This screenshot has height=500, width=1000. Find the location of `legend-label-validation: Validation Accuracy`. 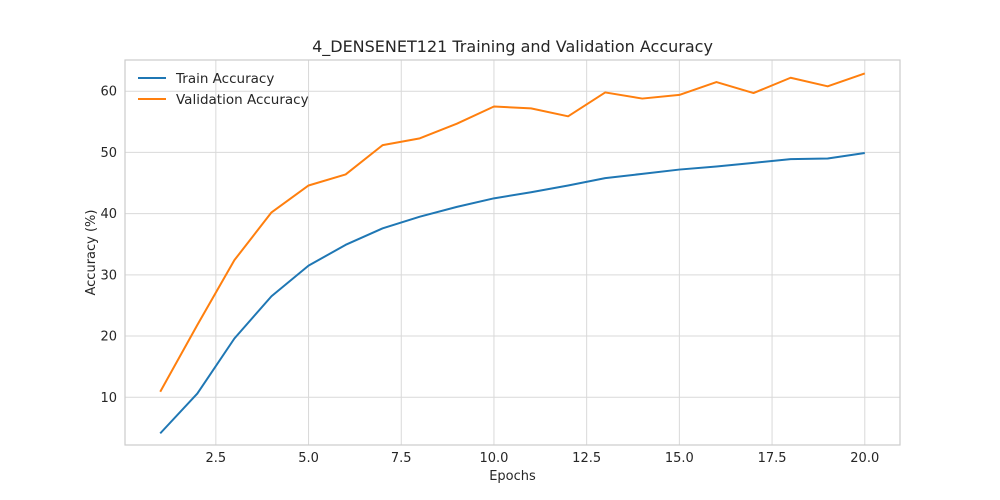

legend-label-validation: Validation Accuracy is located at coordinates (242, 100).